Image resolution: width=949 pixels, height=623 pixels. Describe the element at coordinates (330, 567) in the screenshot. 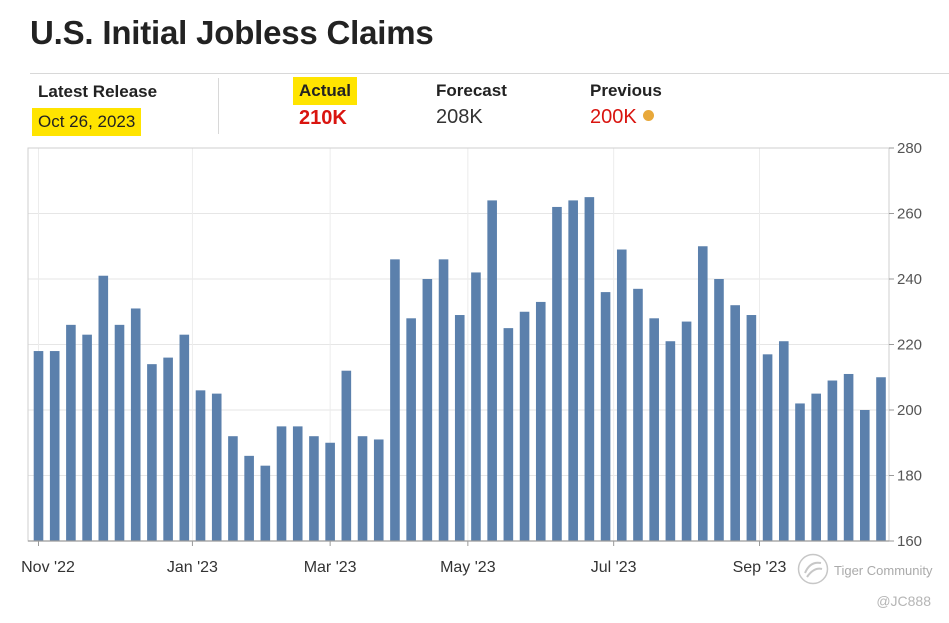

I see `x-tick-label: Mar '23` at that location.